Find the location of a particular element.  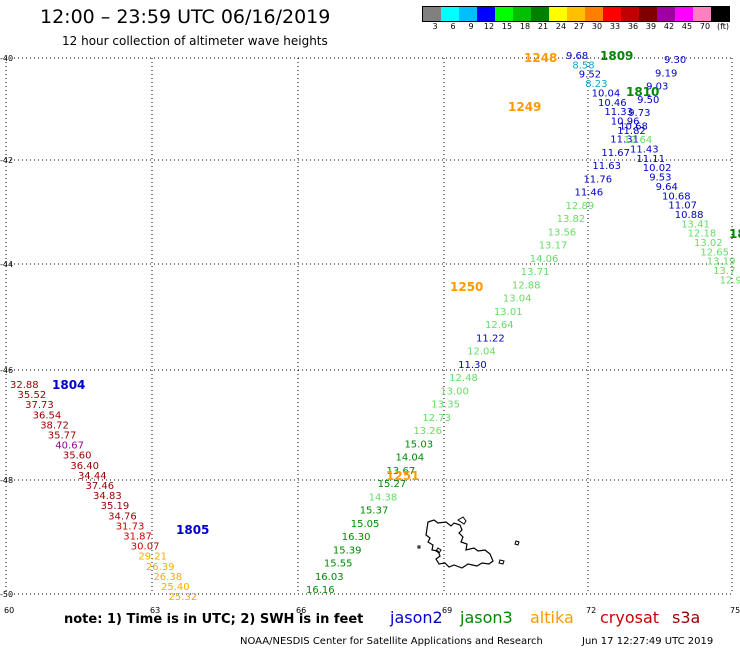

scale-label: 3 is located at coordinates (435, 26).